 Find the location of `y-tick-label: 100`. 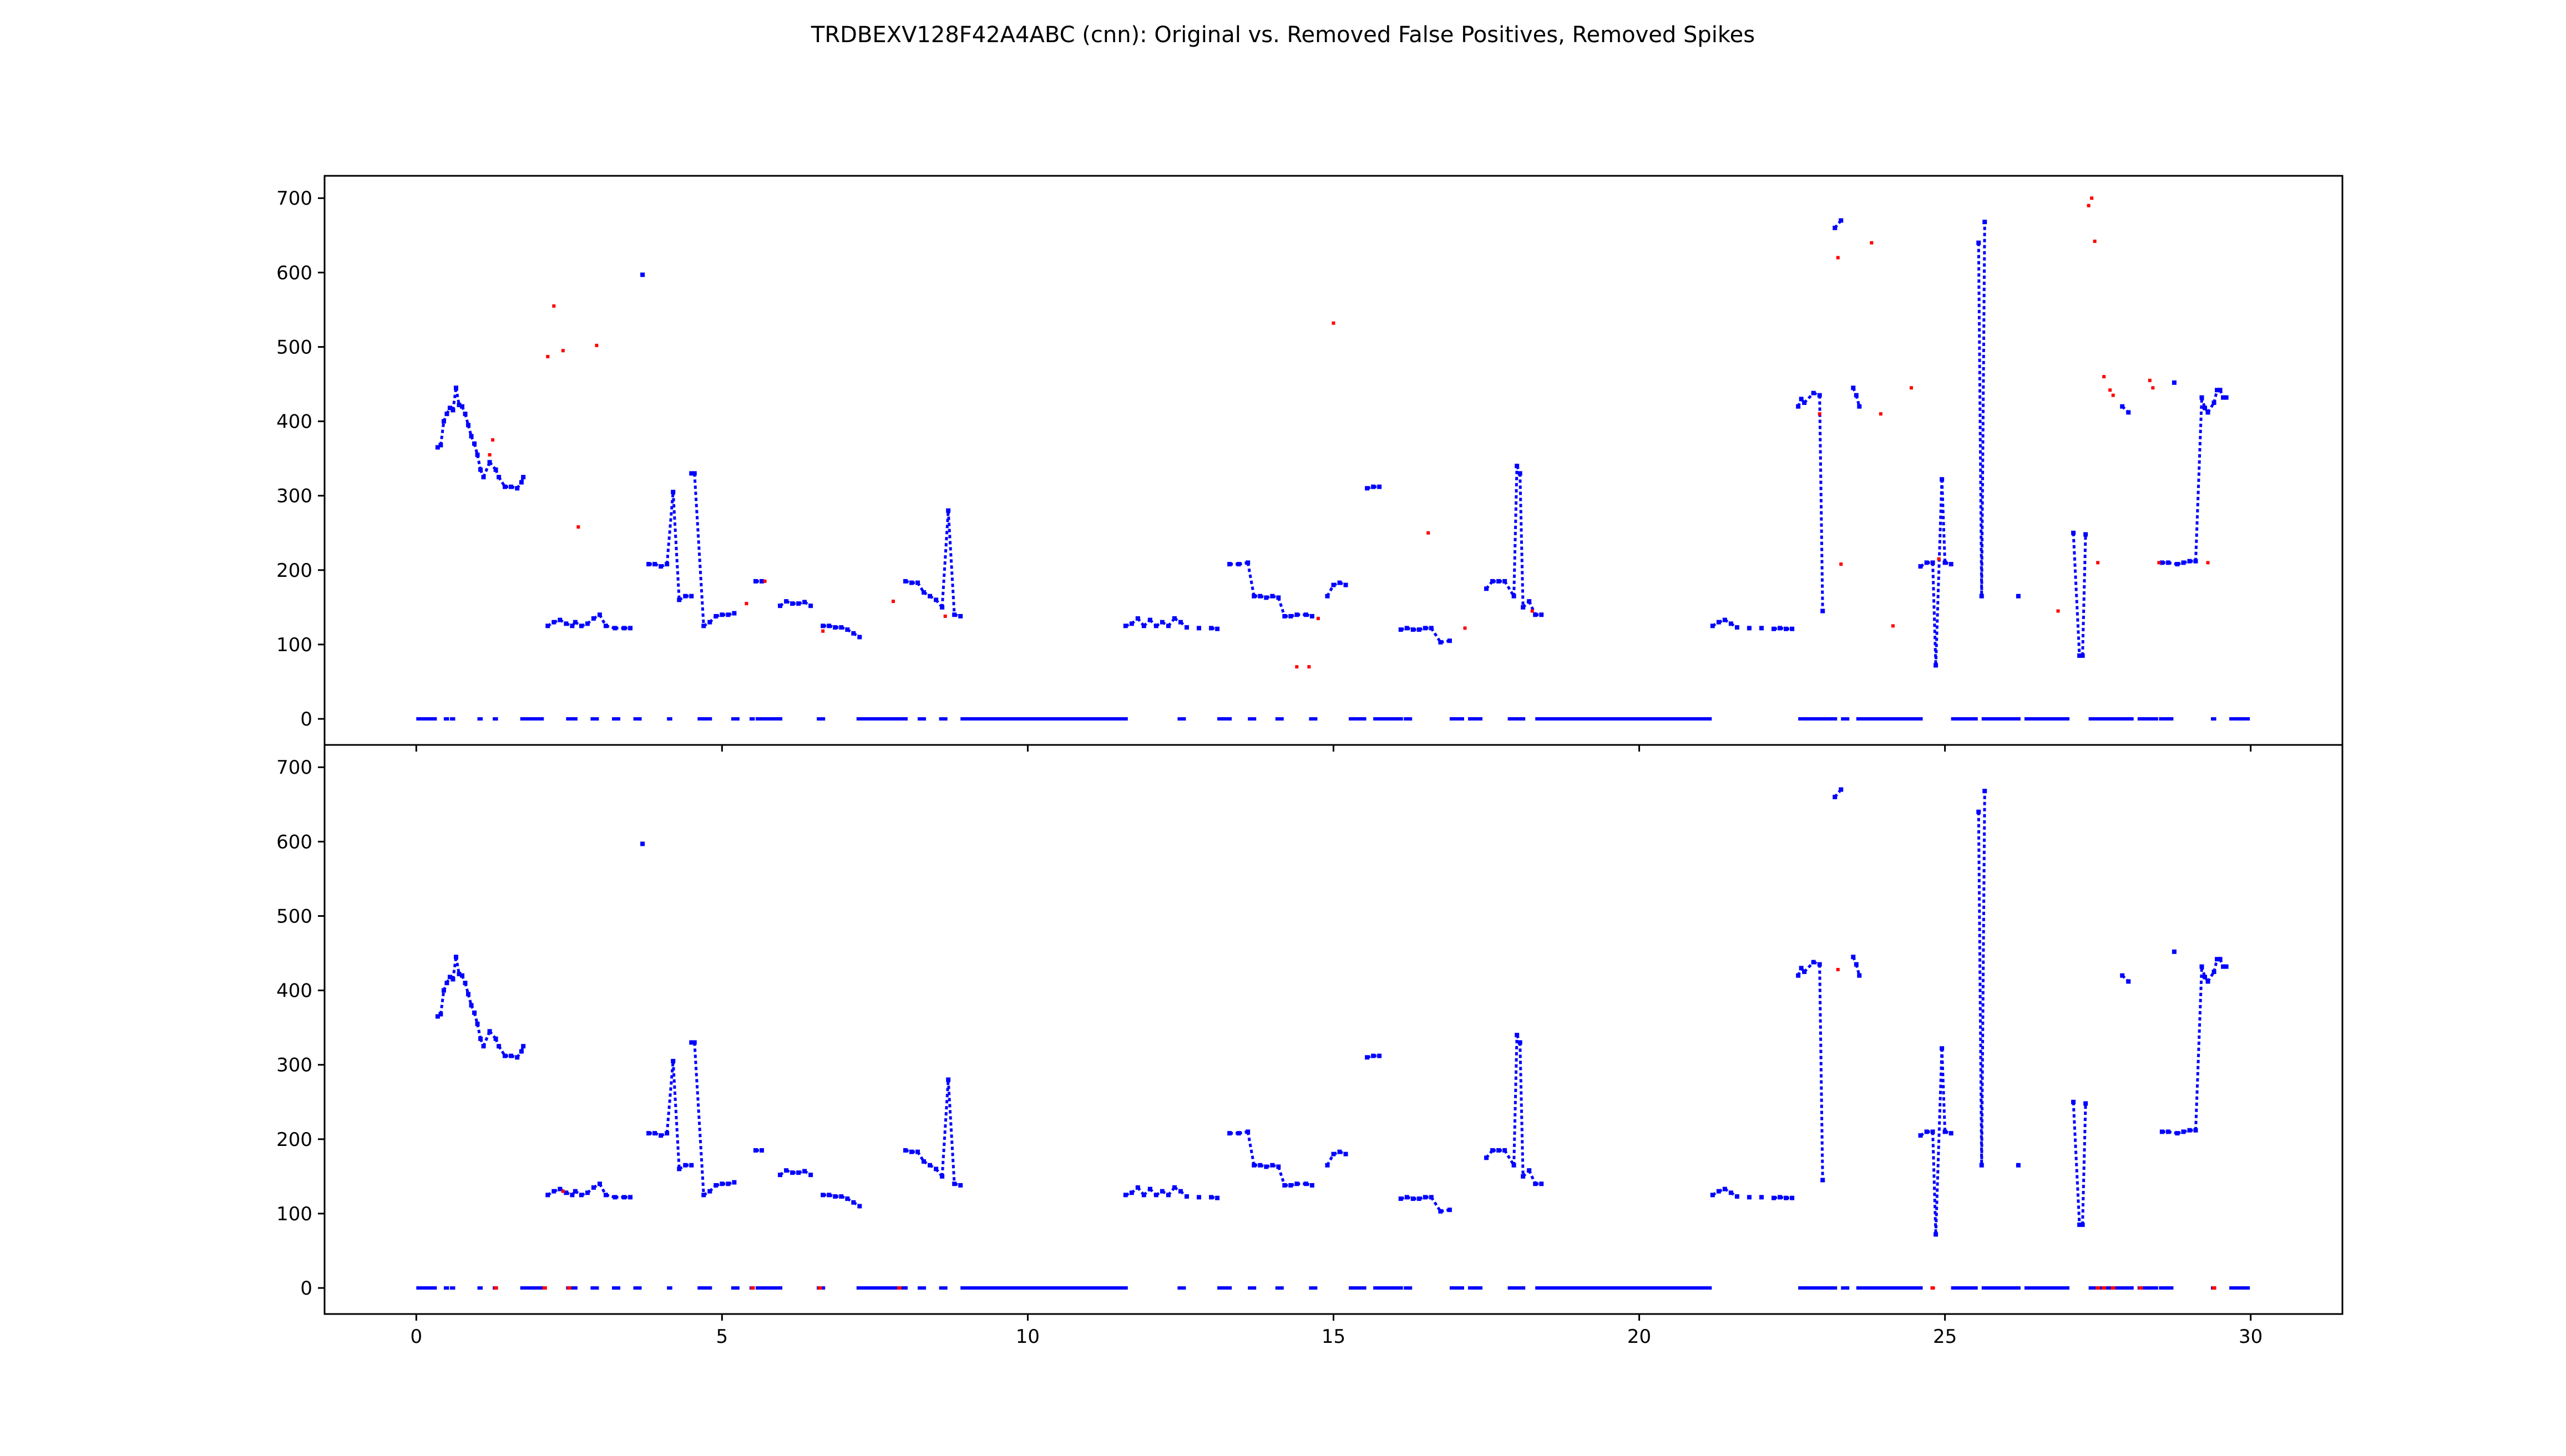

y-tick-label: 100 is located at coordinates (294, 1214).